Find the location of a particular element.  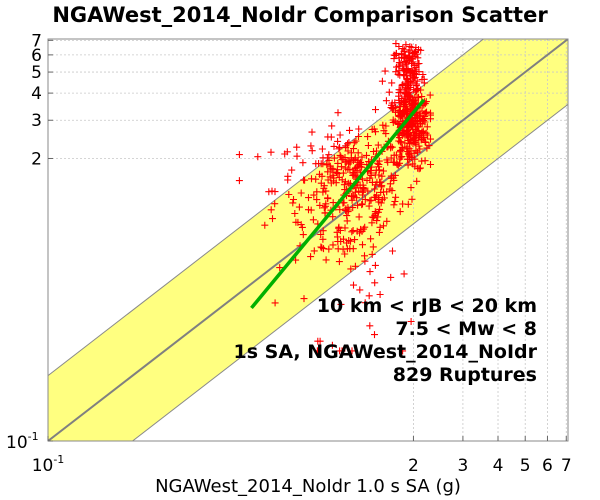

annotation-line: 829 Ruptures is located at coordinates (465, 375).